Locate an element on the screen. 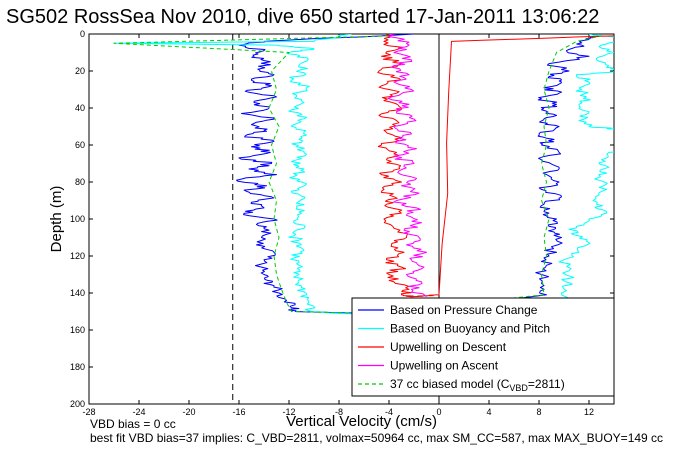 Image resolution: width=681 pixels, height=454 pixels. legend-suffix: =2811) is located at coordinates (546, 384).